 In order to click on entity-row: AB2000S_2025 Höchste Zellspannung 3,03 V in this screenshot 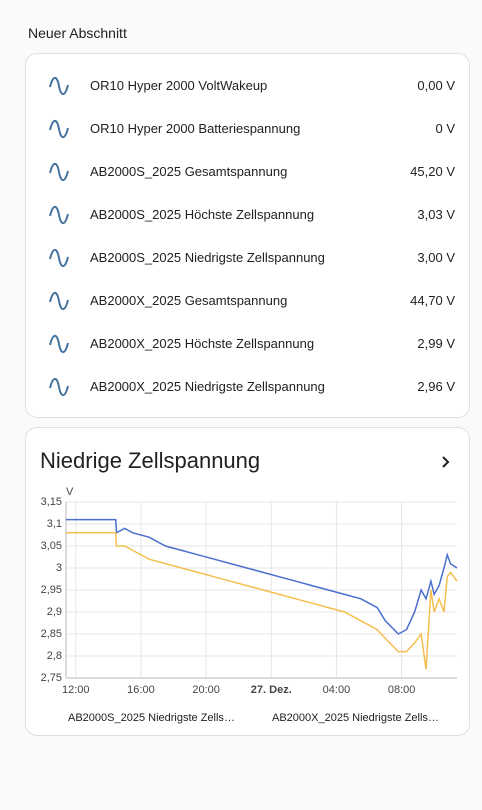, I will do `click(247, 215)`.